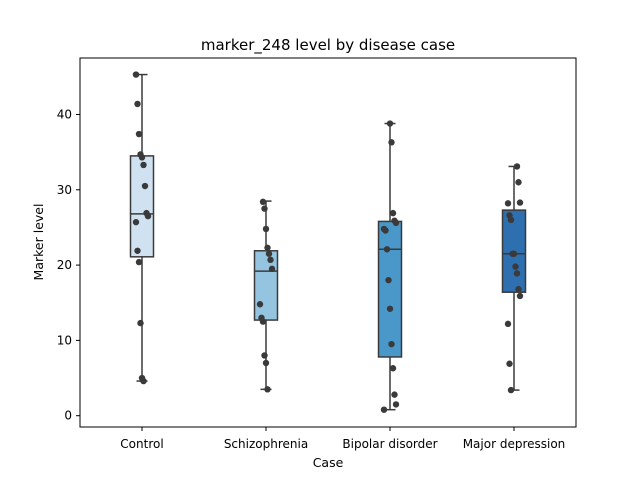 The height and width of the screenshot is (480, 640). Describe the element at coordinates (38, 242) in the screenshot. I see `y-axis-label: Marker level` at that location.